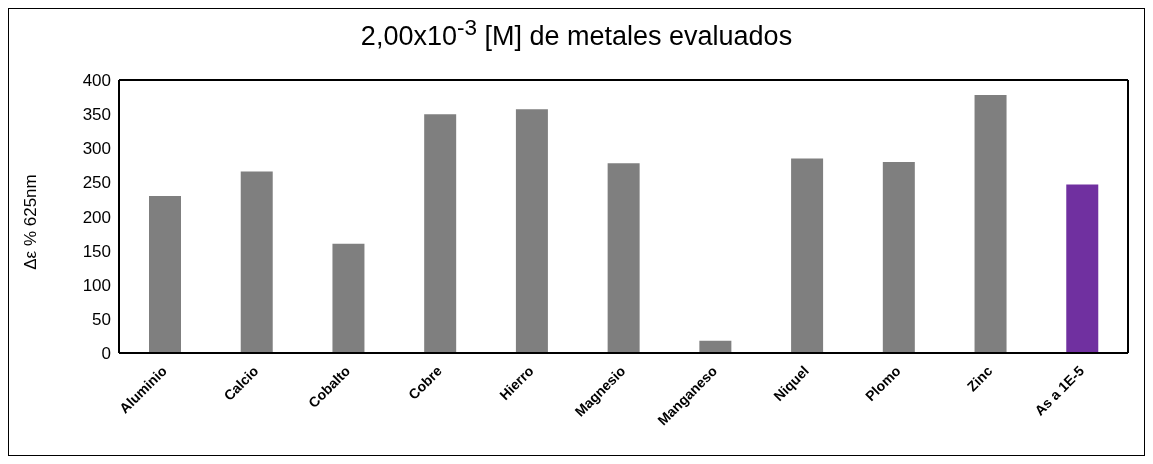 This screenshot has height=464, width=1153. Describe the element at coordinates (106, 354) in the screenshot. I see `y-tick-label: 0` at that location.